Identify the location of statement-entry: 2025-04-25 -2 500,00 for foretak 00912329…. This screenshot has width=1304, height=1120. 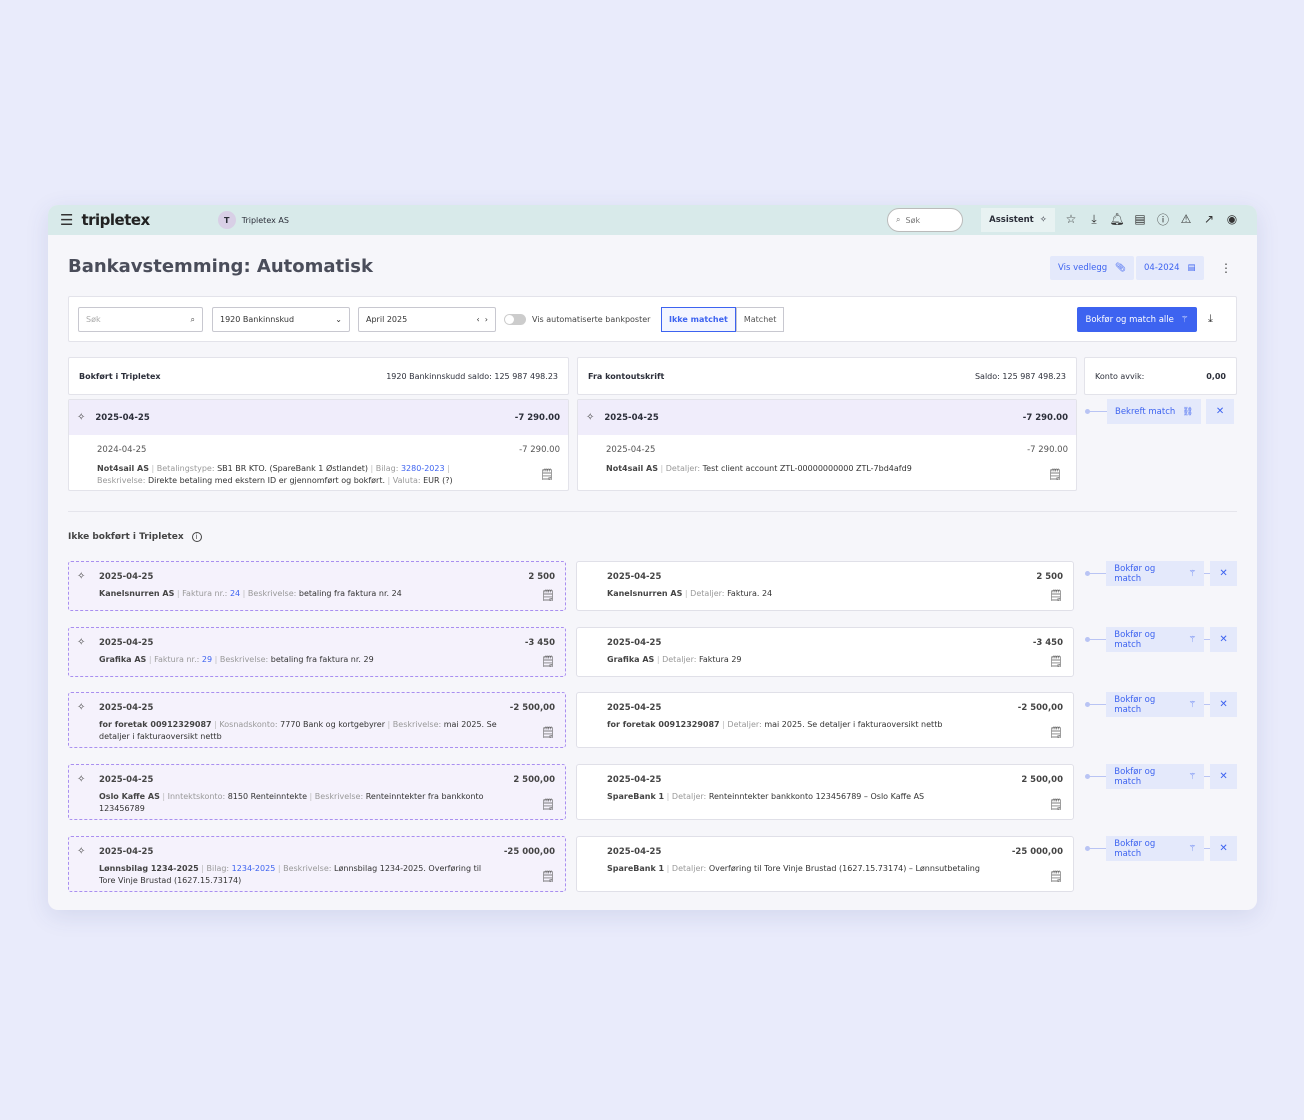
(825, 720).